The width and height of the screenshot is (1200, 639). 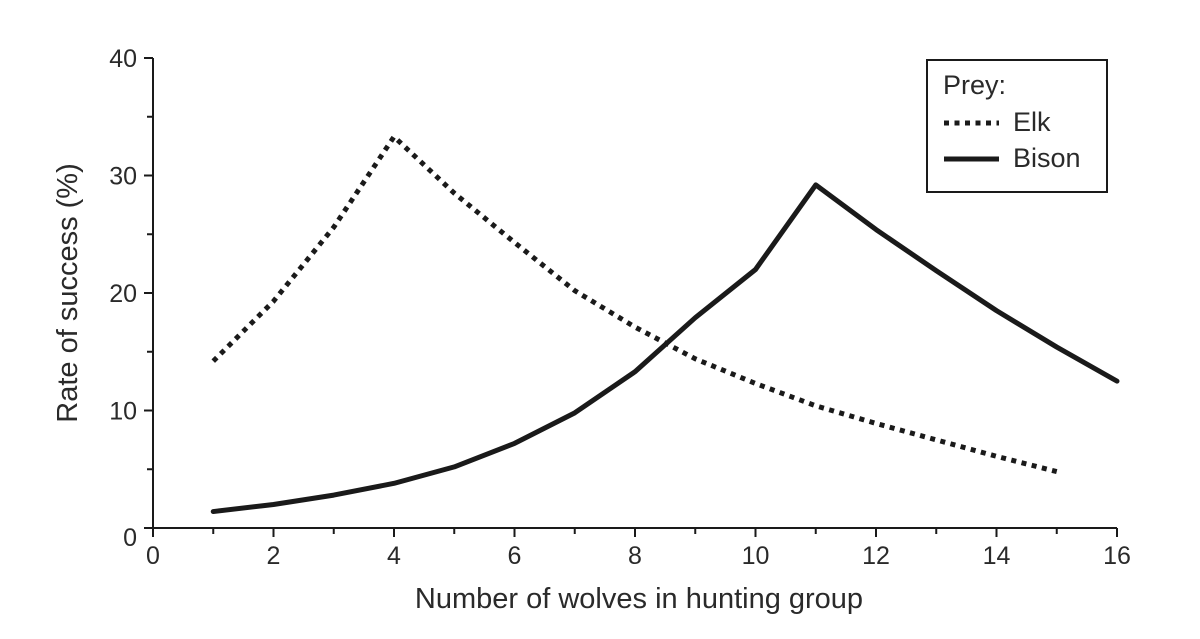 What do you see at coordinates (394, 556) in the screenshot?
I see `x-tick-label: 4` at bounding box center [394, 556].